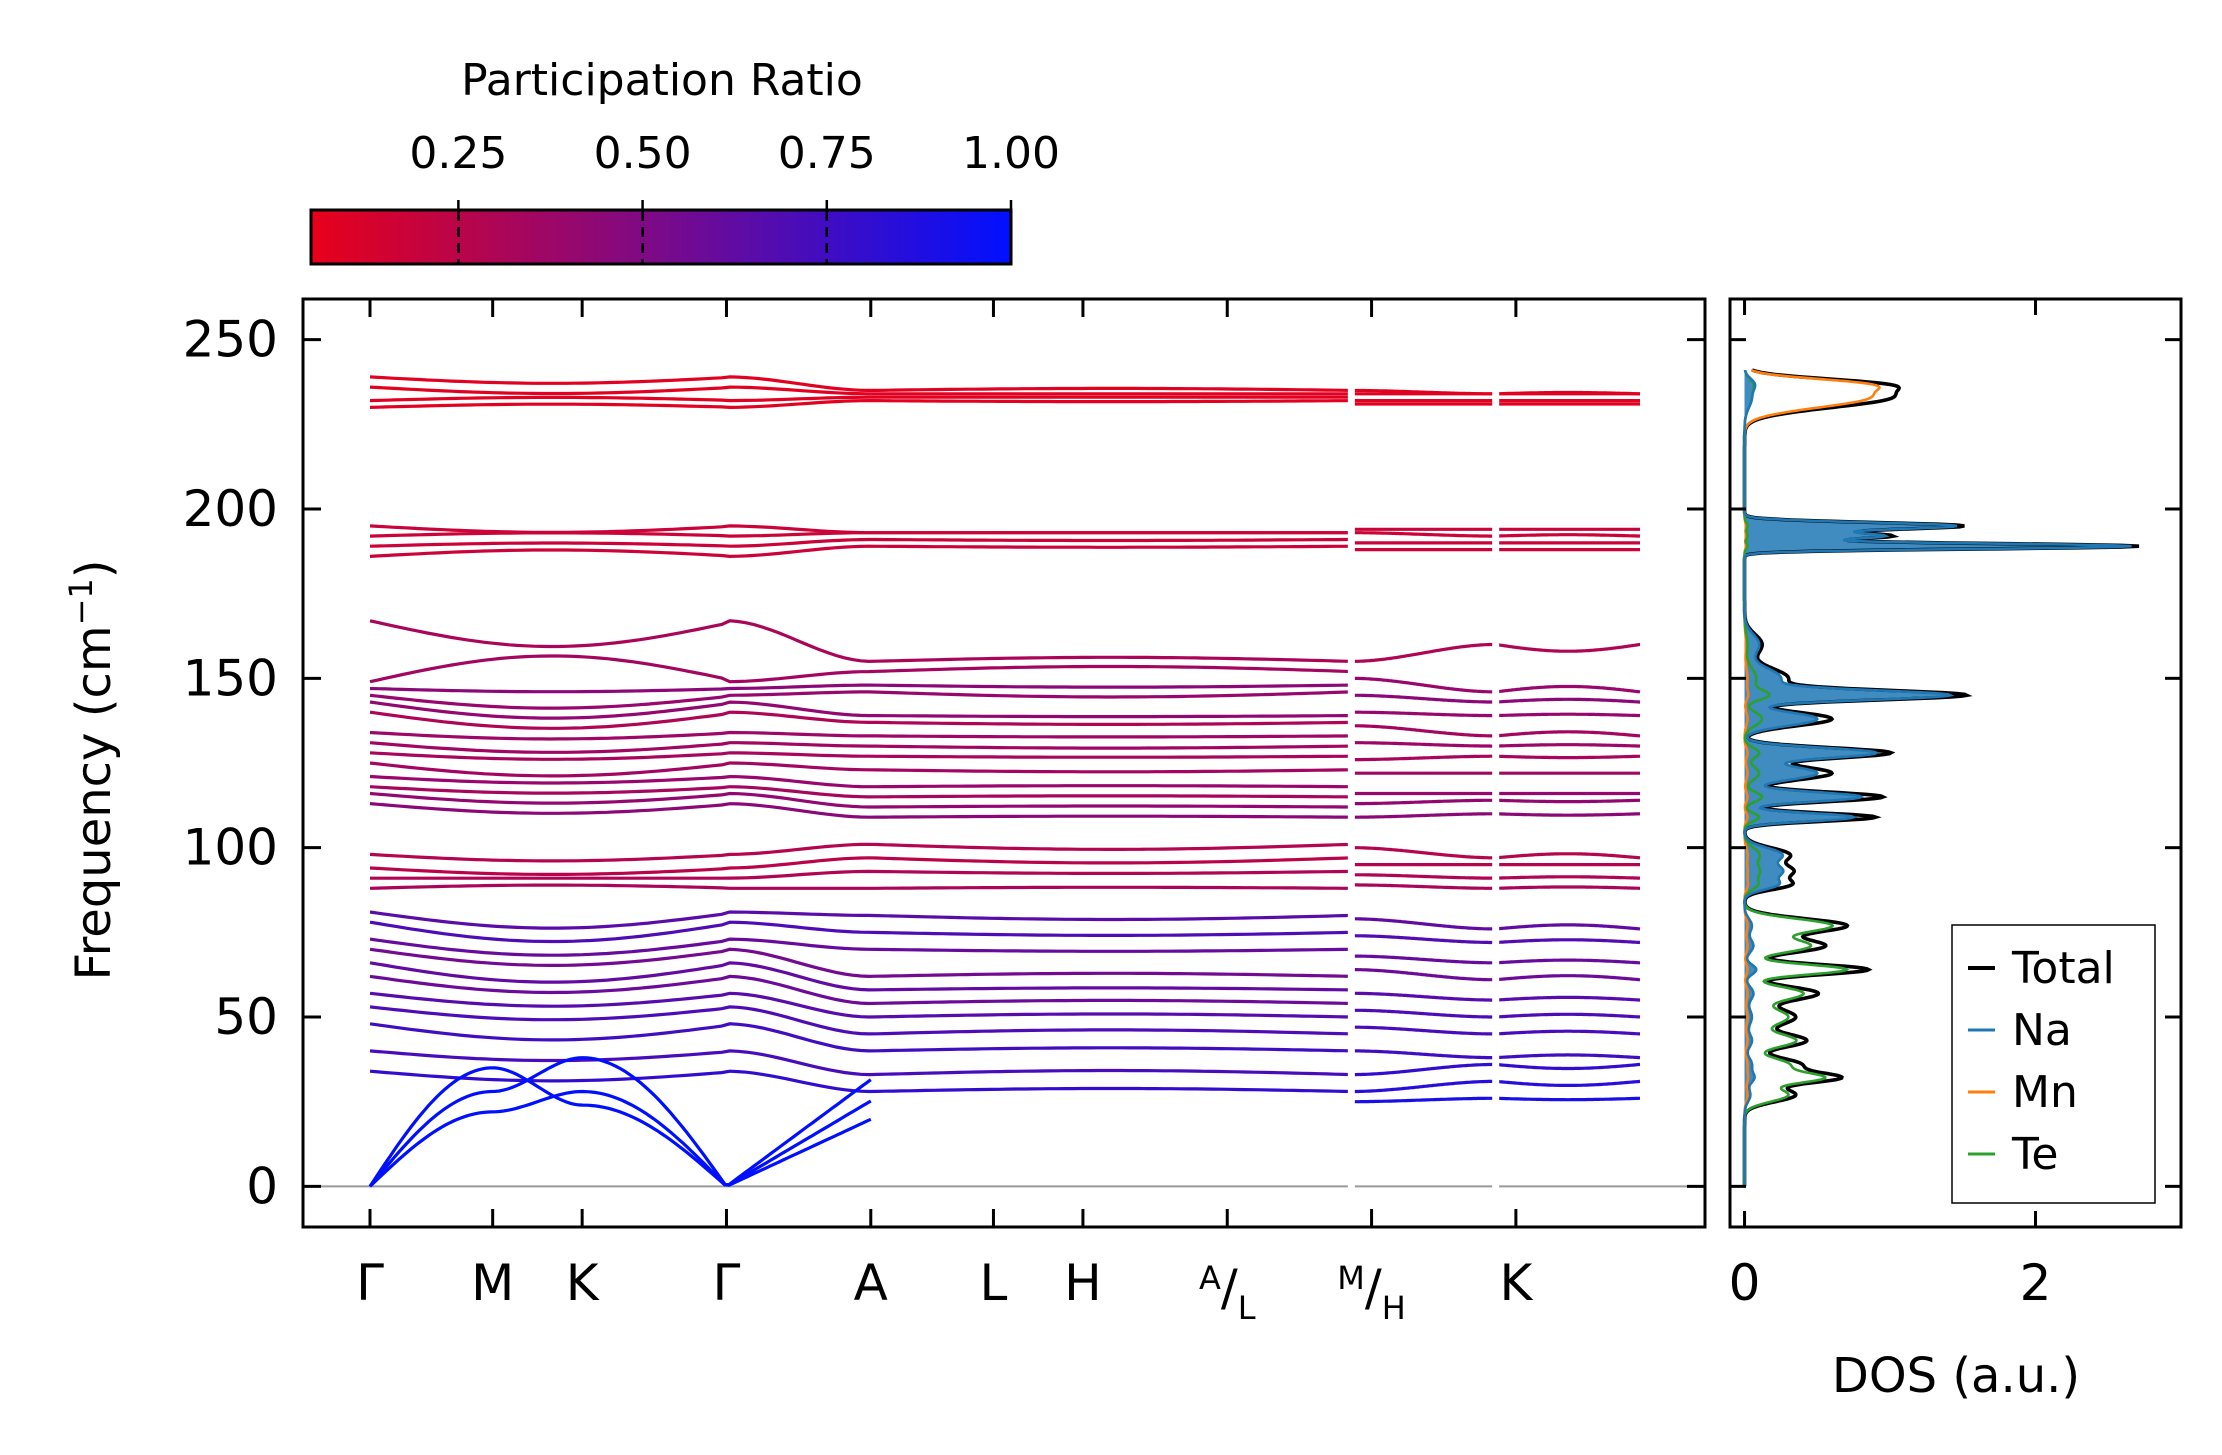  Describe the element at coordinates (492, 1283) in the screenshot. I see `high-symmetry-label: M` at that location.